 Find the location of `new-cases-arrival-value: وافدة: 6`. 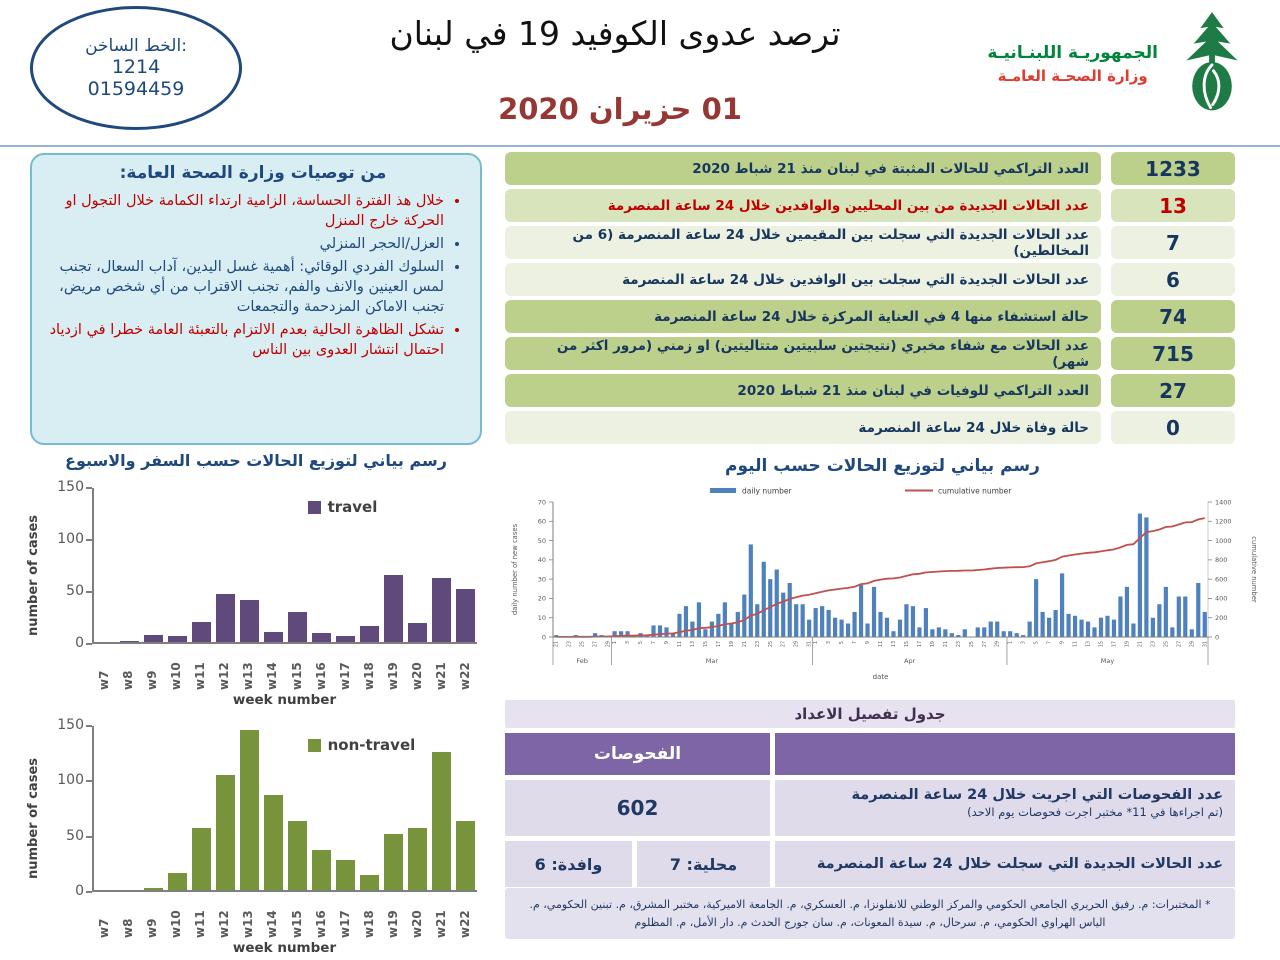

new-cases-arrival-value: وافدة: 6 is located at coordinates (568, 864).